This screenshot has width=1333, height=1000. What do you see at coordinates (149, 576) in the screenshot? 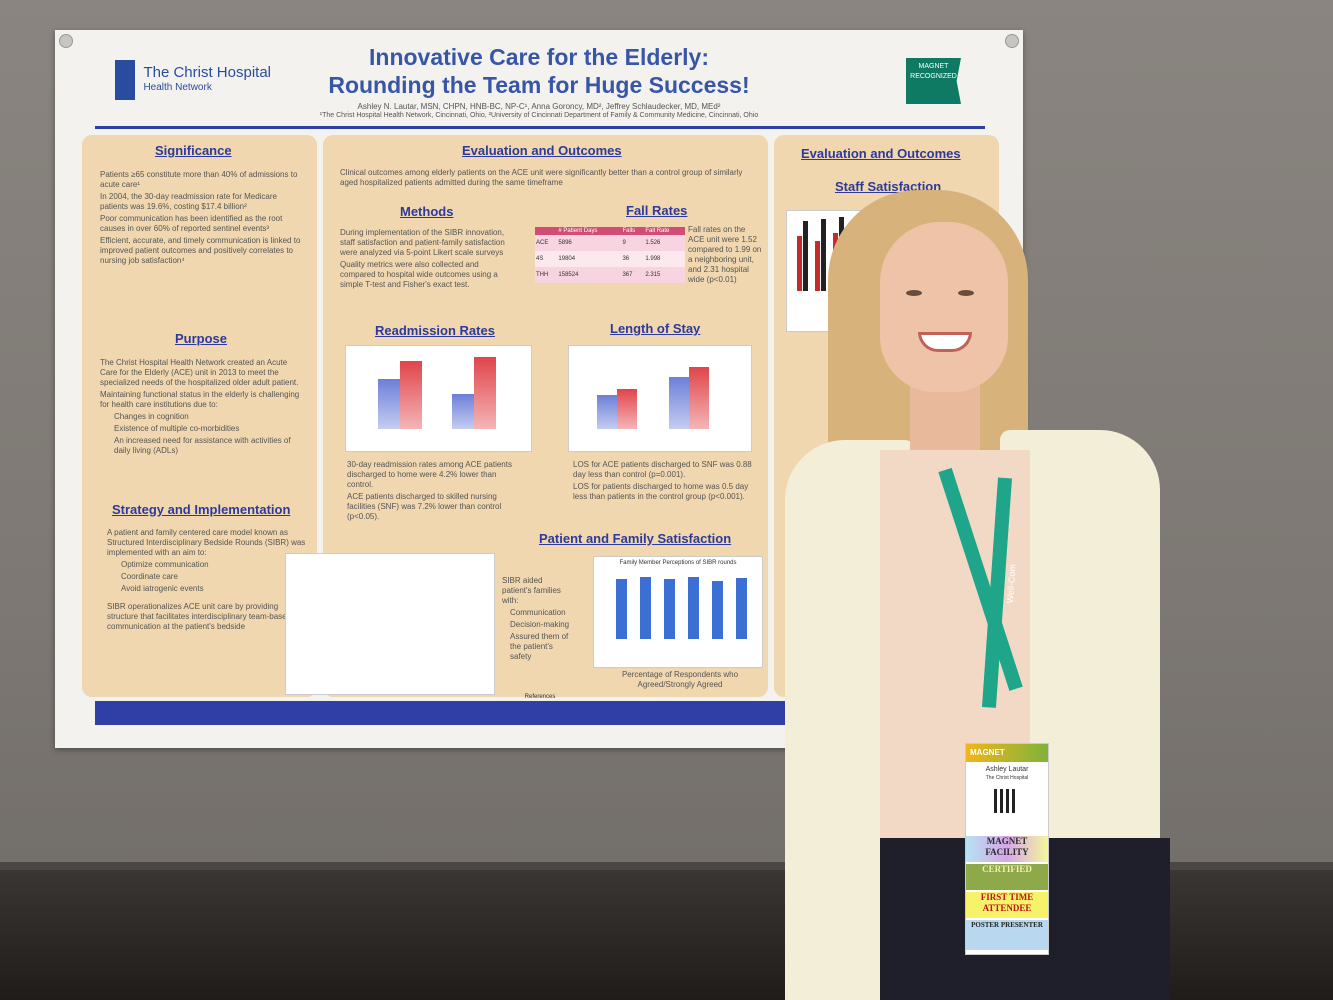
I see `list-item: Coordinate care` at bounding box center [149, 576].